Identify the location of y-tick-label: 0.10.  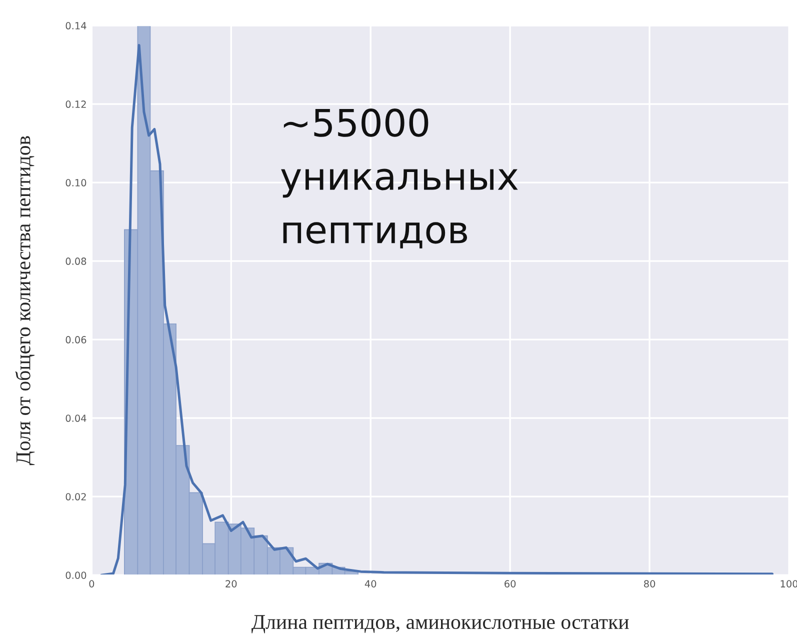
(76, 182).